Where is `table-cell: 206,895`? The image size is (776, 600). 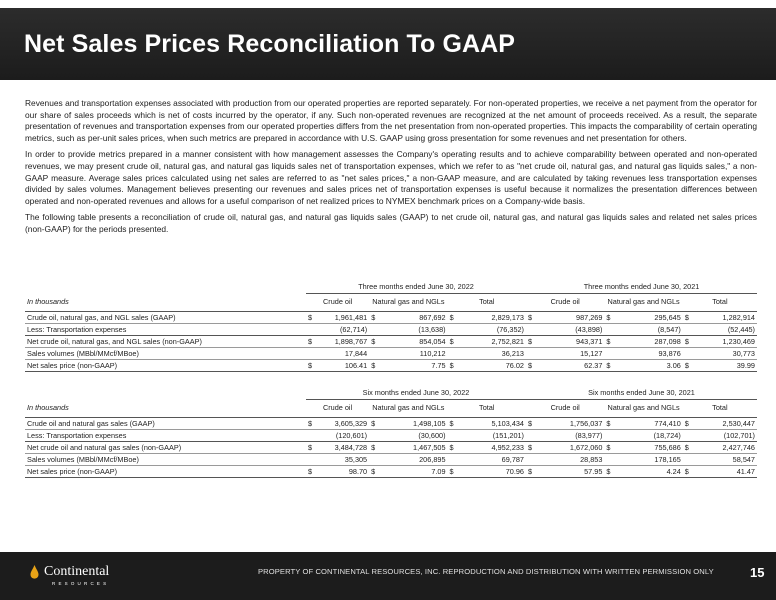 table-cell: 206,895 is located at coordinates (415, 459).